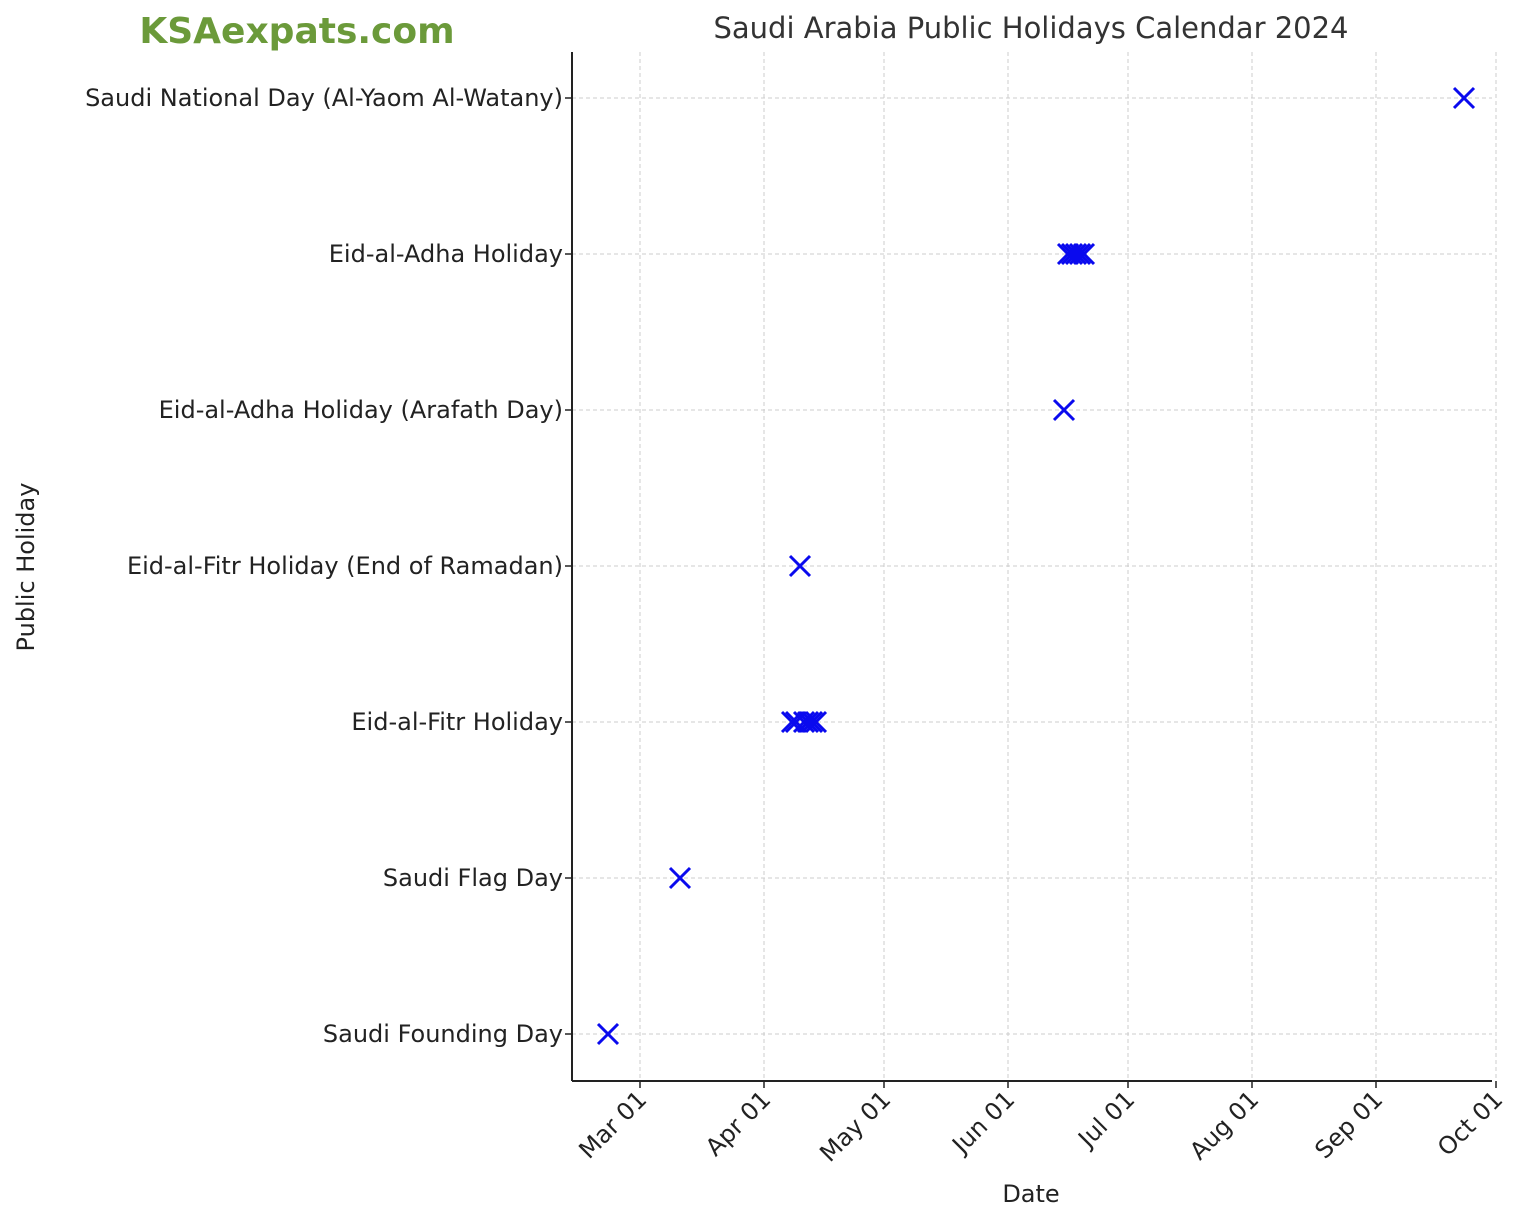 The height and width of the screenshot is (1223, 1536). I want to click on x-axis-label: Date, so click(1030, 1194).